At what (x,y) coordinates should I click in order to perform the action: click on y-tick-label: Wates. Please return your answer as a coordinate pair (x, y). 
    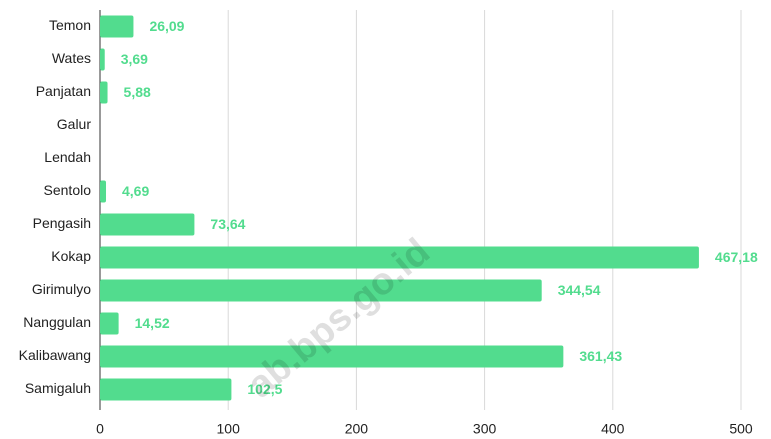
    Looking at the image, I should click on (71, 58).